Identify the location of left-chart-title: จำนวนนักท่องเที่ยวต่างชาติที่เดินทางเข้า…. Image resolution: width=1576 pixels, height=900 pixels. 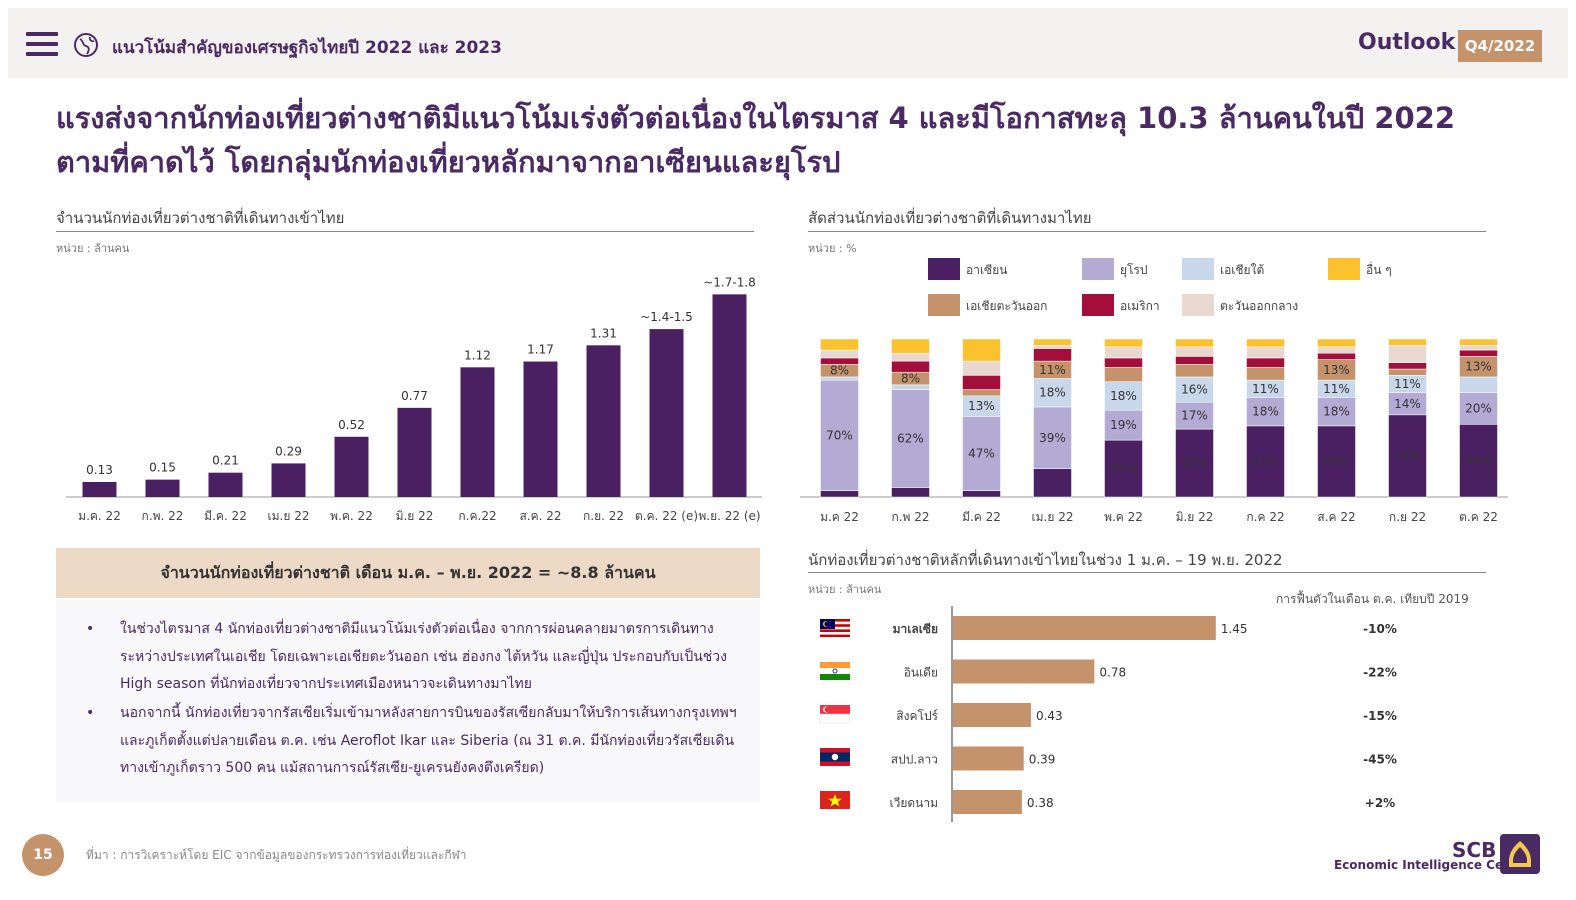
(200, 218).